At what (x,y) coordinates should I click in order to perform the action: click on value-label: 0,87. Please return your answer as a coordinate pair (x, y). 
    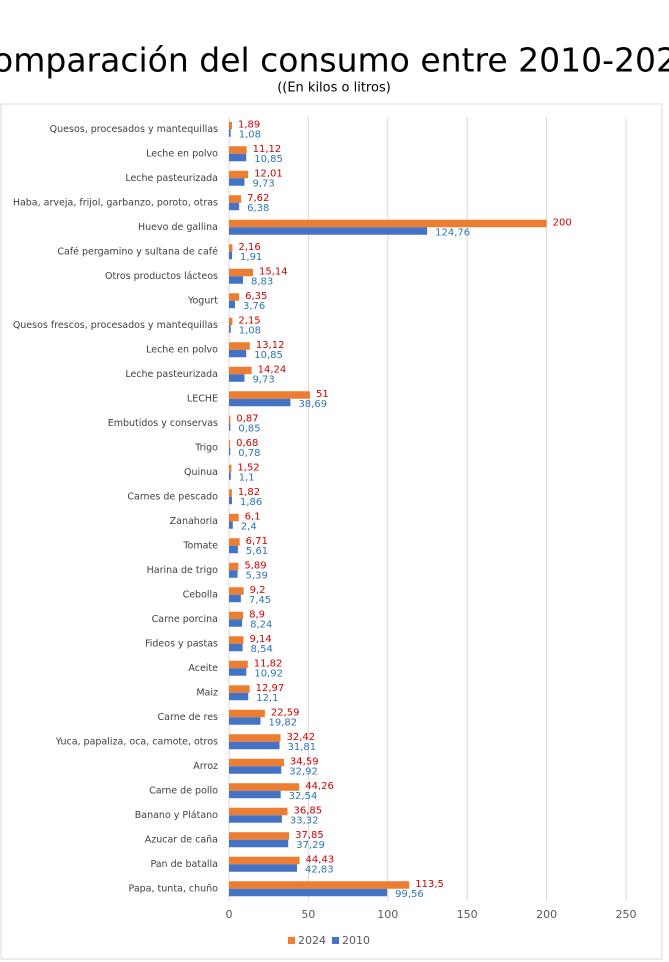
    Looking at the image, I should click on (247, 418).